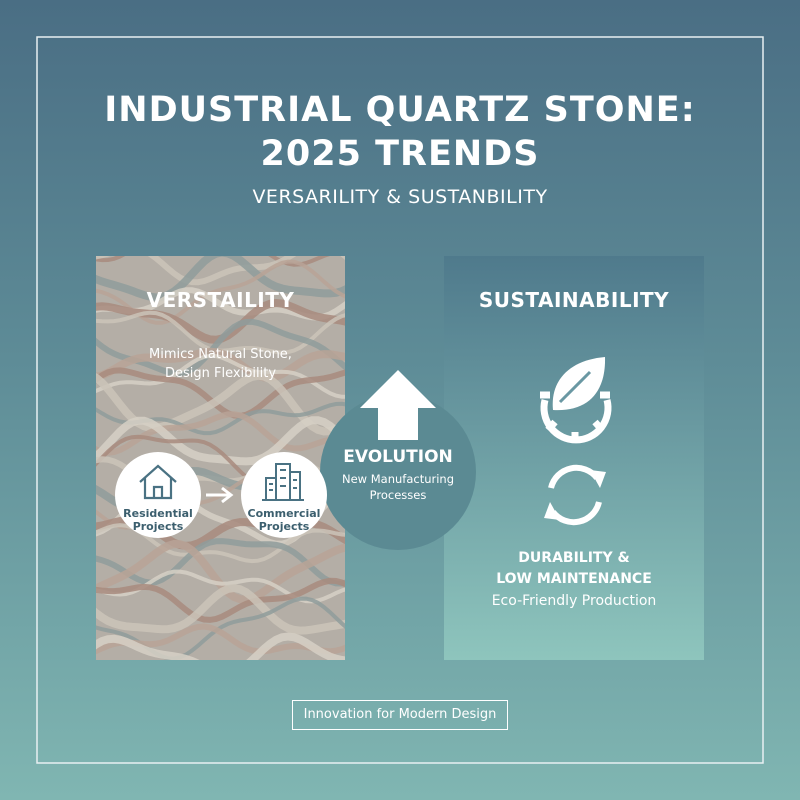 The width and height of the screenshot is (800, 800). Describe the element at coordinates (220, 300) in the screenshot. I see `panel-heading: VERSTAILITY` at that location.